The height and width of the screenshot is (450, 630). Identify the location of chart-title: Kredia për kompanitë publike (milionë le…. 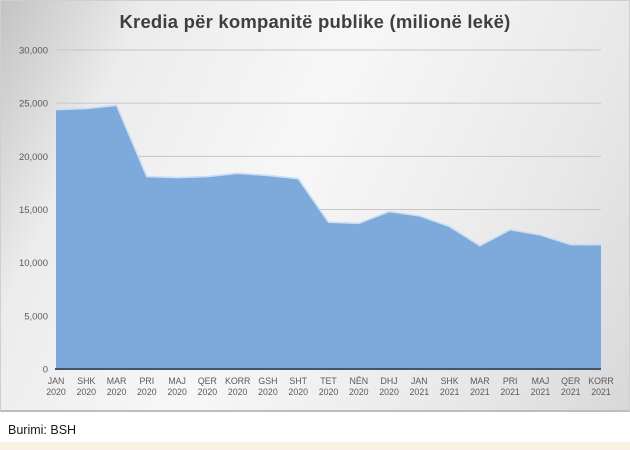
(315, 21).